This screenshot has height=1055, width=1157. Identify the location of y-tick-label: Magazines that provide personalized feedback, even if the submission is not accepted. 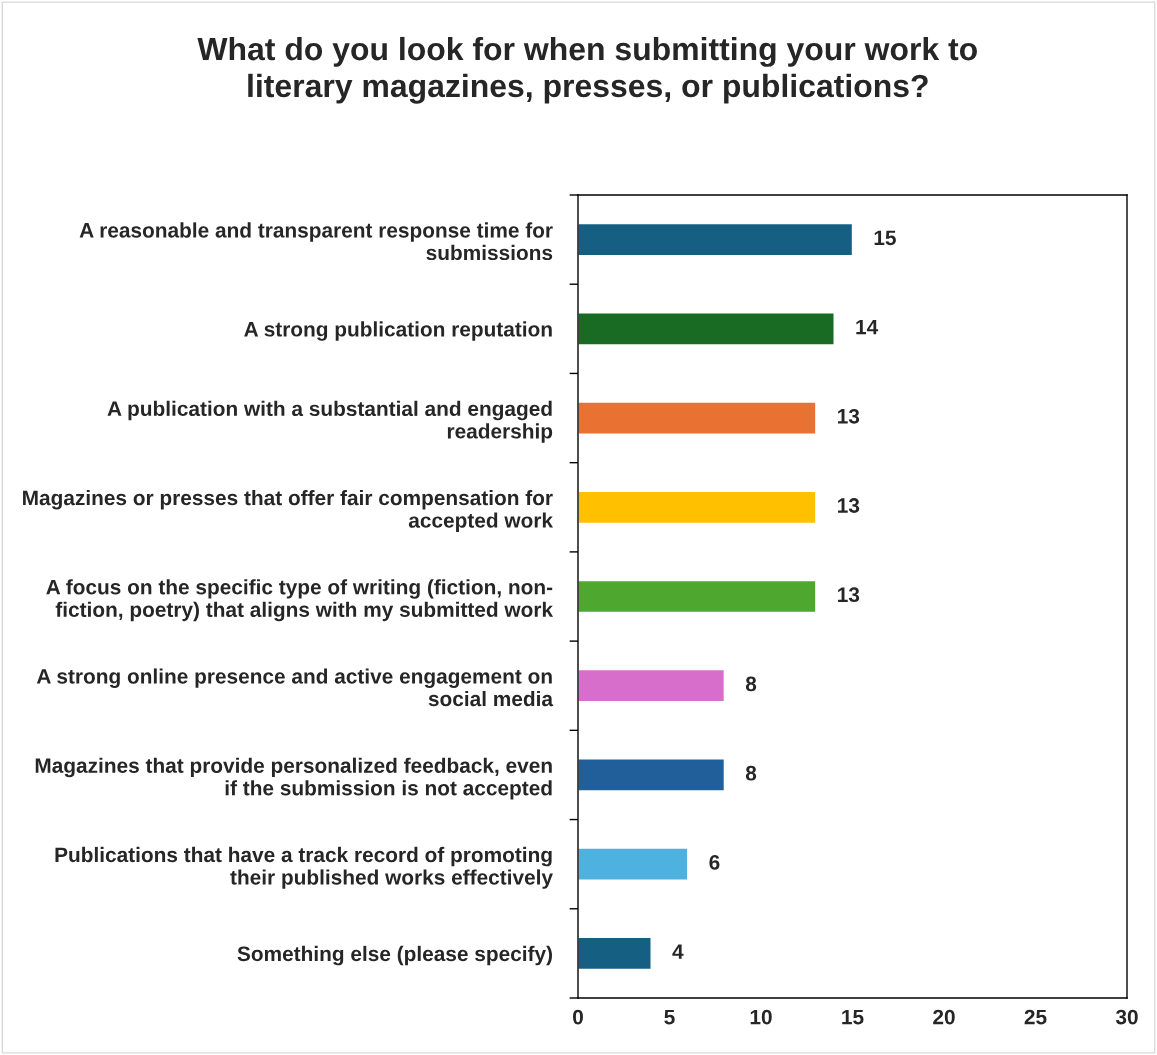
(293, 778).